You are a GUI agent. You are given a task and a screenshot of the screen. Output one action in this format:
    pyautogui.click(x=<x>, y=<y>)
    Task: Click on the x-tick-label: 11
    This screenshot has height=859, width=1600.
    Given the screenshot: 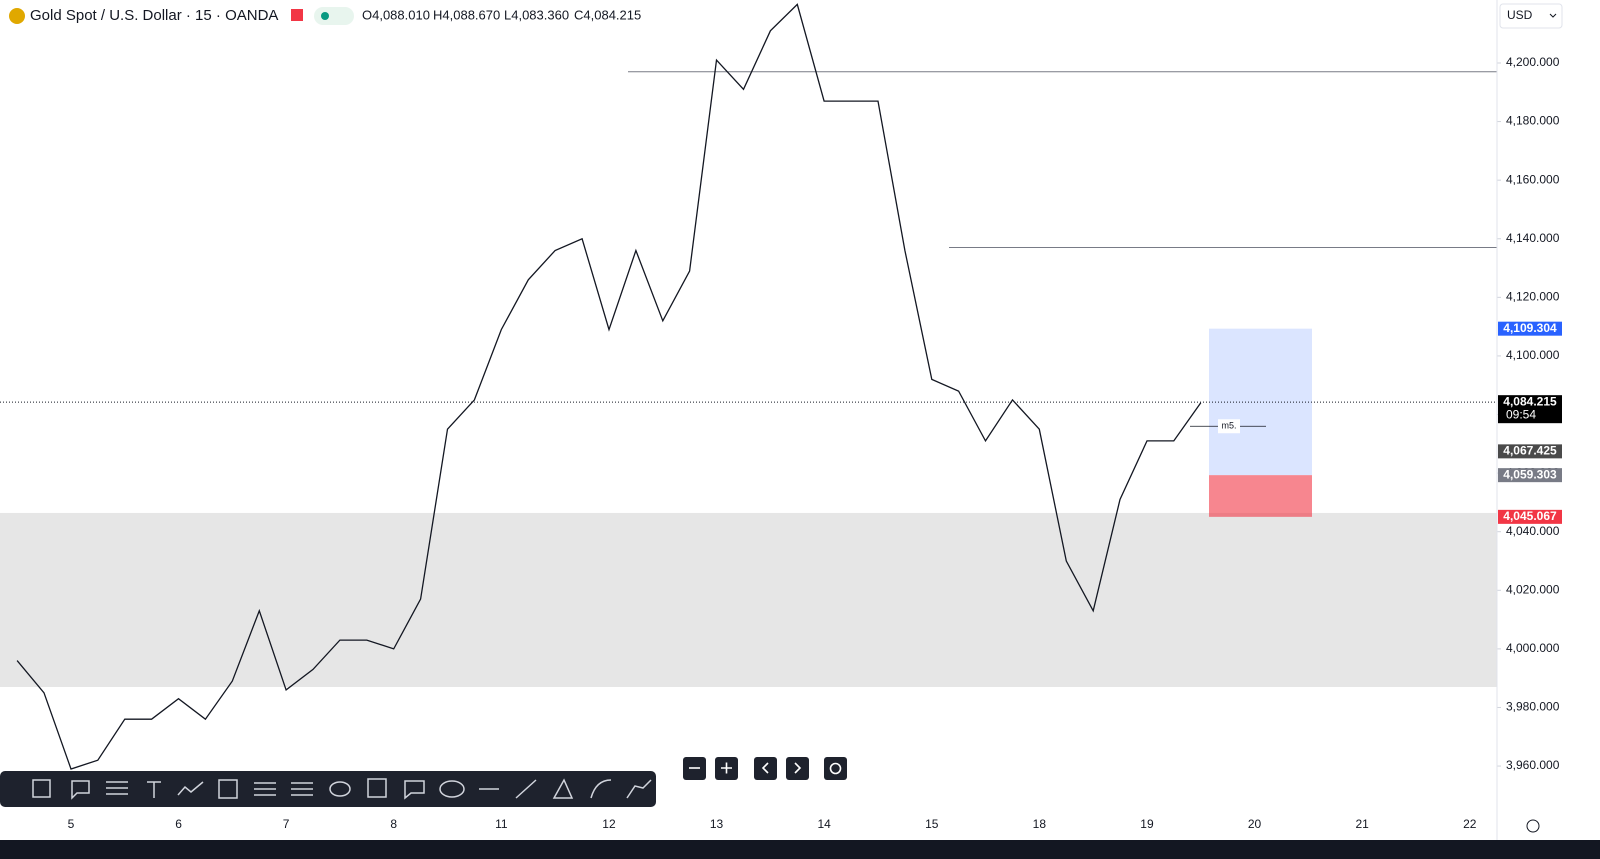 What is the action you would take?
    pyautogui.click(x=501, y=824)
    